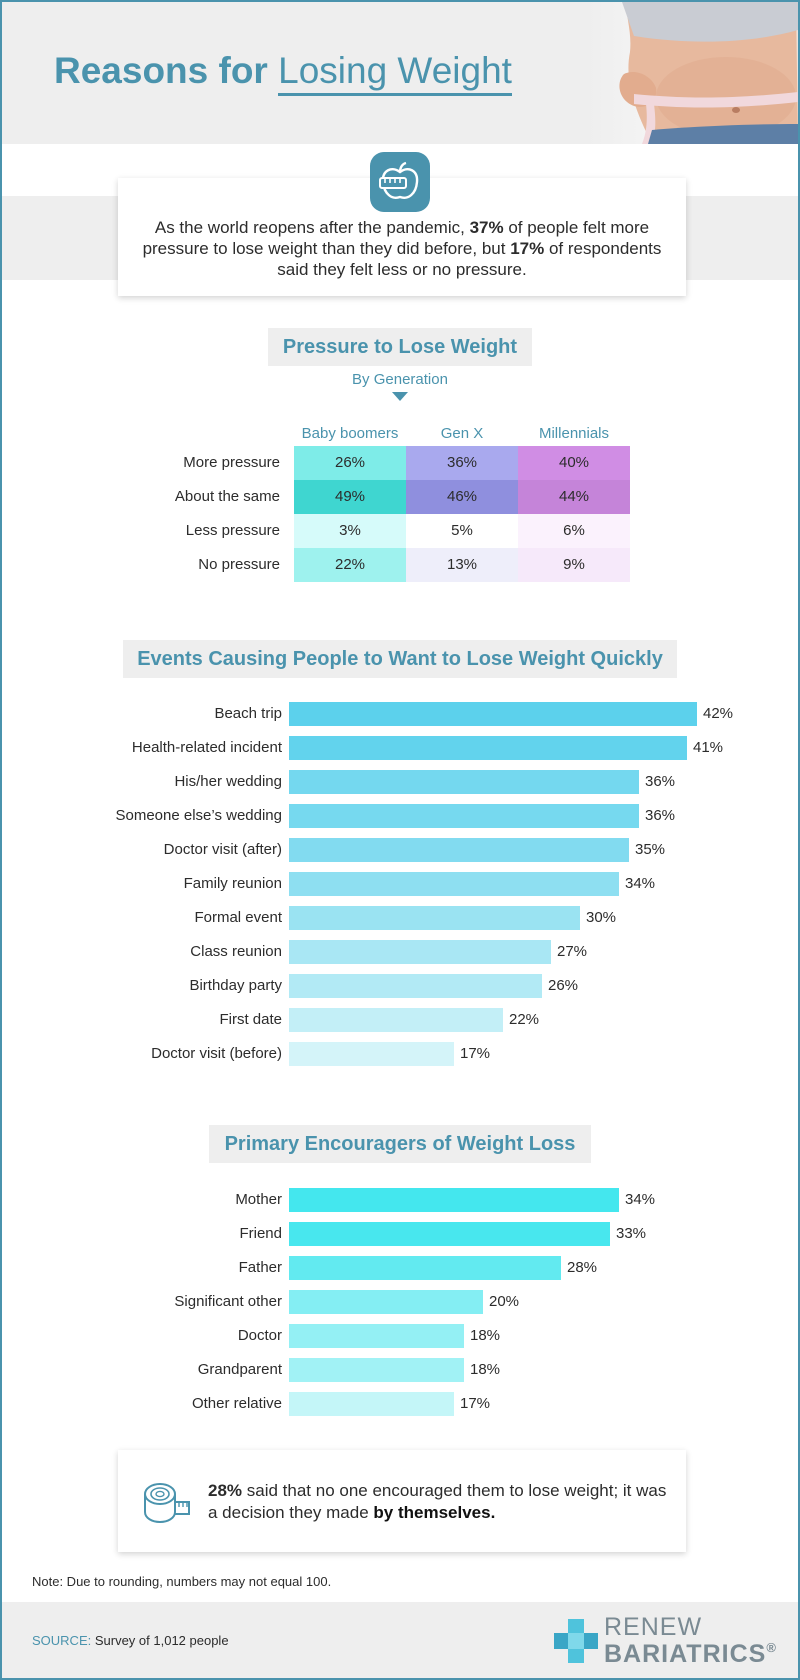 The height and width of the screenshot is (1680, 800). Describe the element at coordinates (400, 1144) in the screenshot. I see `encouragers-chart-title: Primary Encouragers of Weight Loss` at that location.